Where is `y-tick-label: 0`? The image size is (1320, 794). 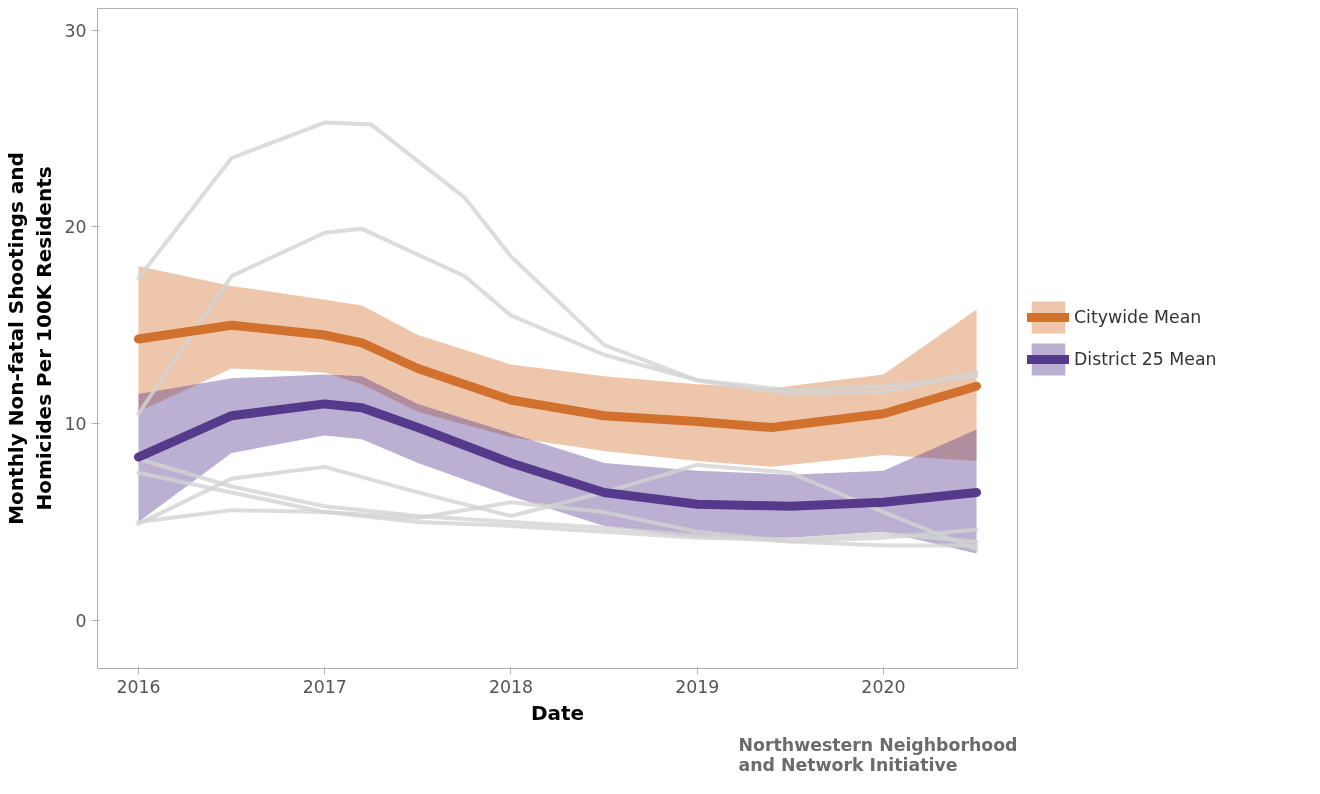 y-tick-label: 0 is located at coordinates (81, 620).